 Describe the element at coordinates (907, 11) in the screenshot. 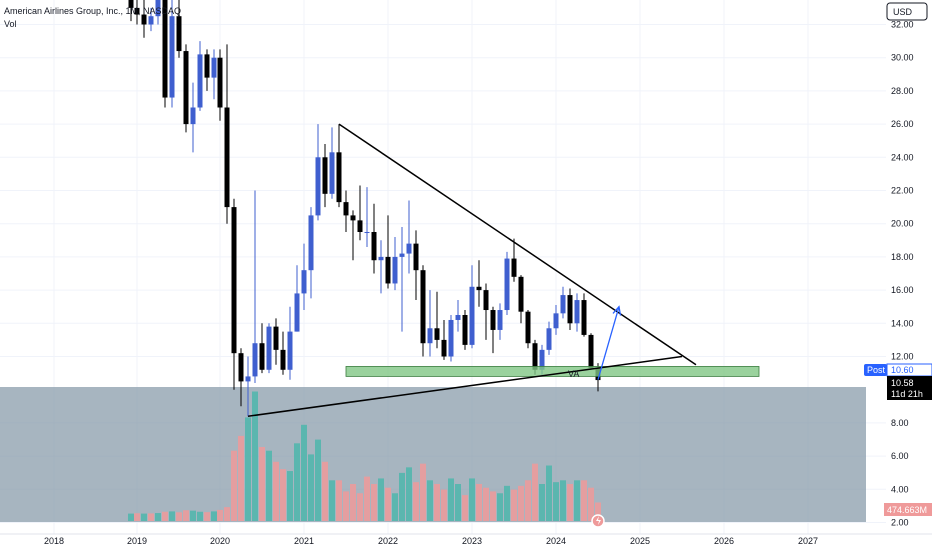

I see `currency-box` at that location.